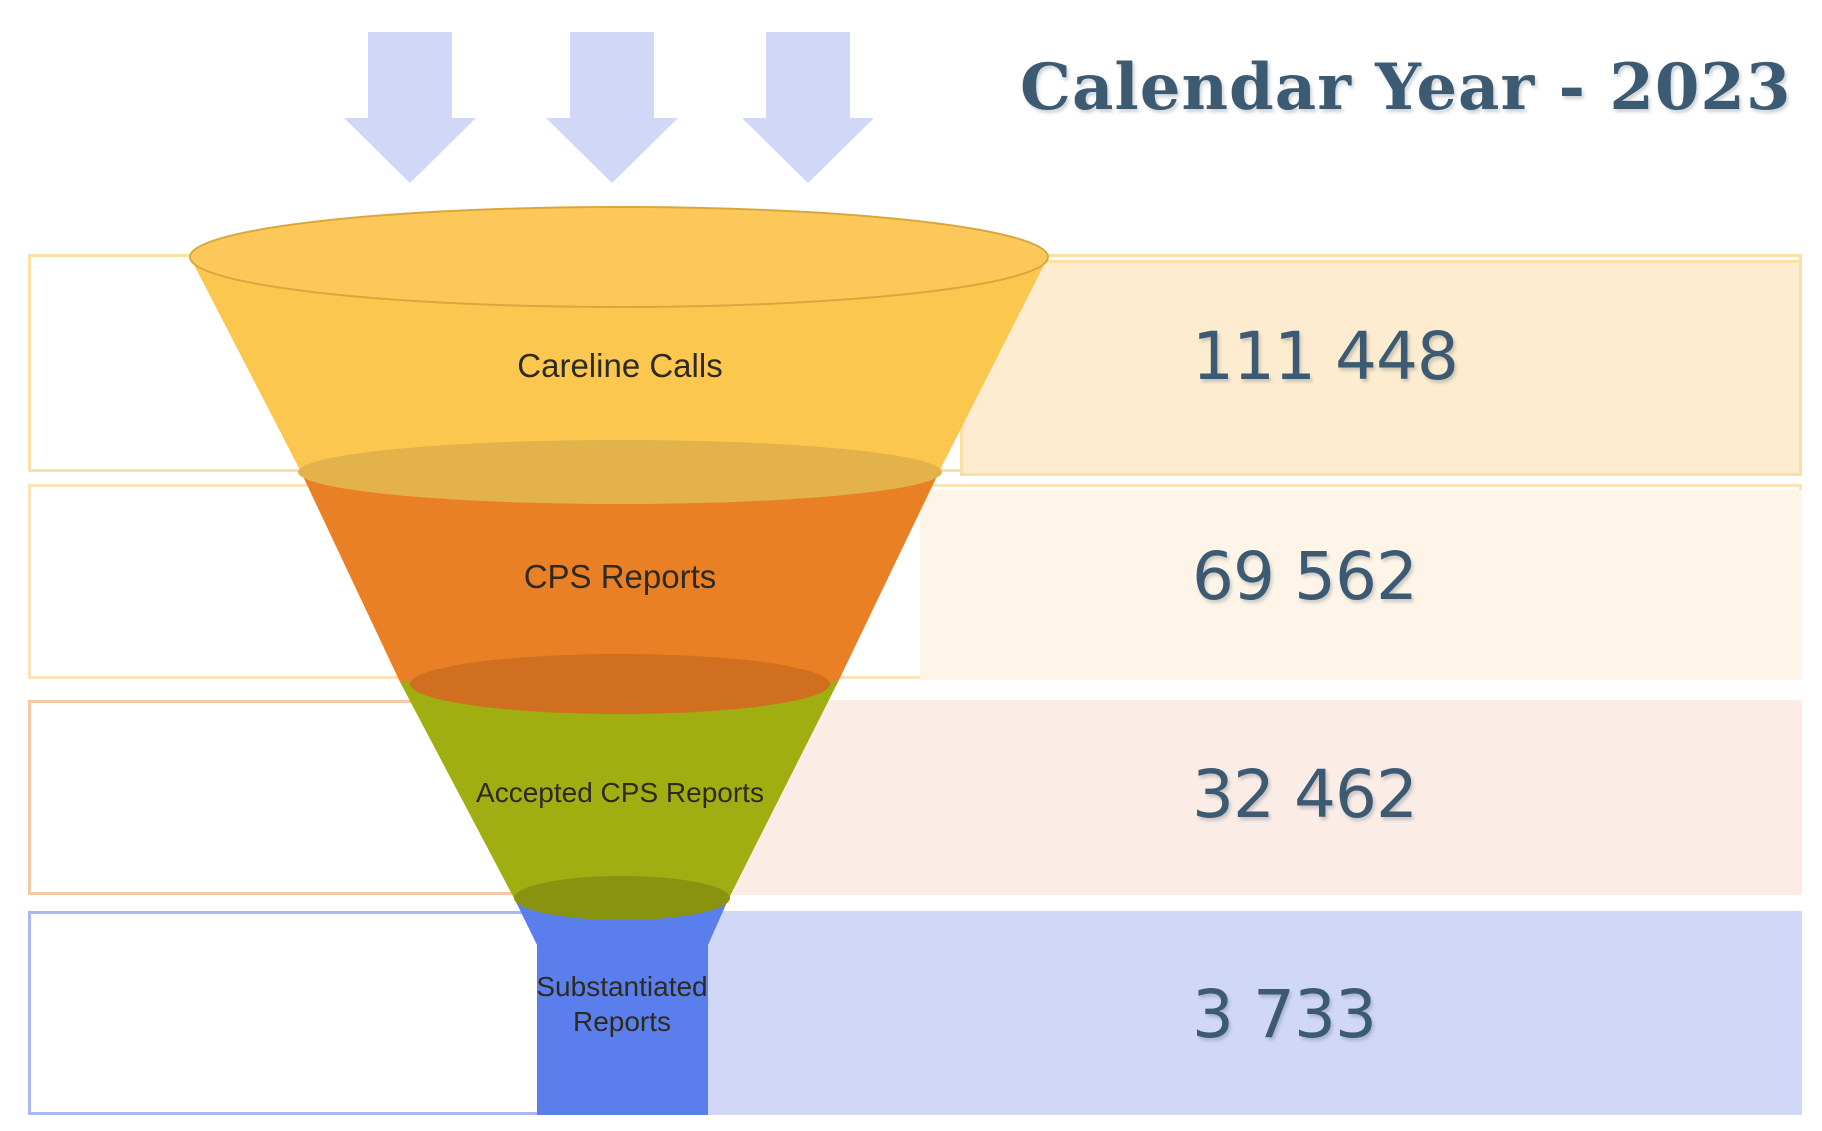  I want to click on funnel-stage-substantiated, so click(621, 1007).